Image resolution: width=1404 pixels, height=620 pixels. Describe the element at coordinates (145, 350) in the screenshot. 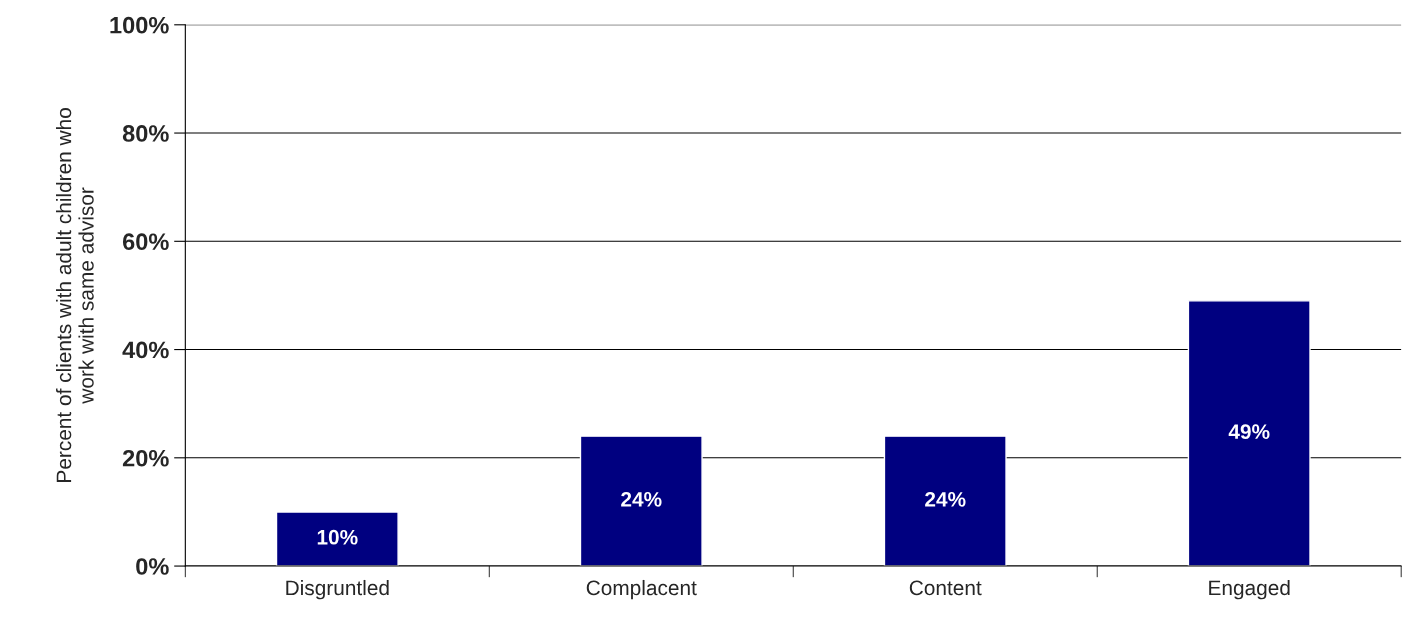

I see `y-tick-label: 40%` at that location.